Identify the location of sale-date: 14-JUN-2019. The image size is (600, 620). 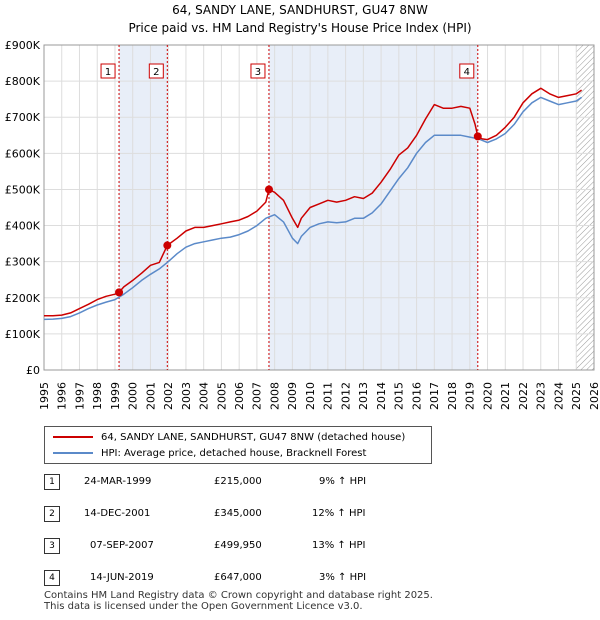
(122, 577).